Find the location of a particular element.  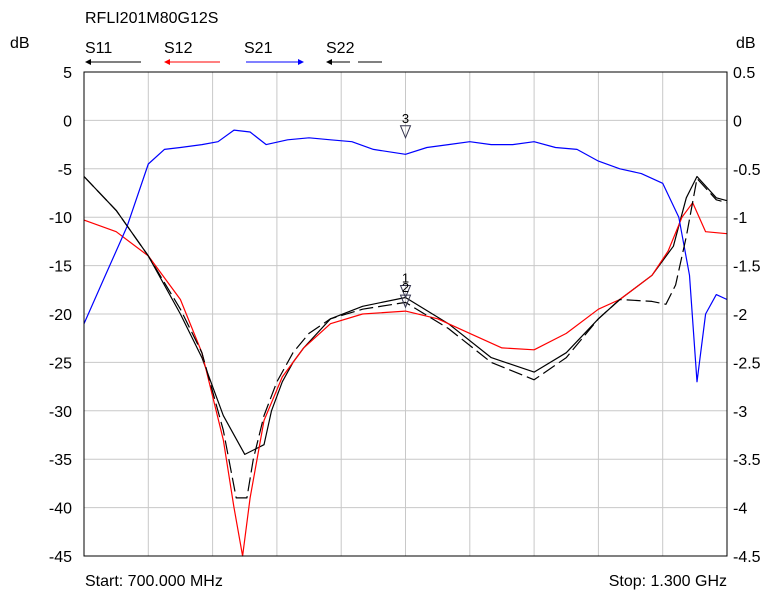

right-tick-label: -3 is located at coordinates (740, 412).